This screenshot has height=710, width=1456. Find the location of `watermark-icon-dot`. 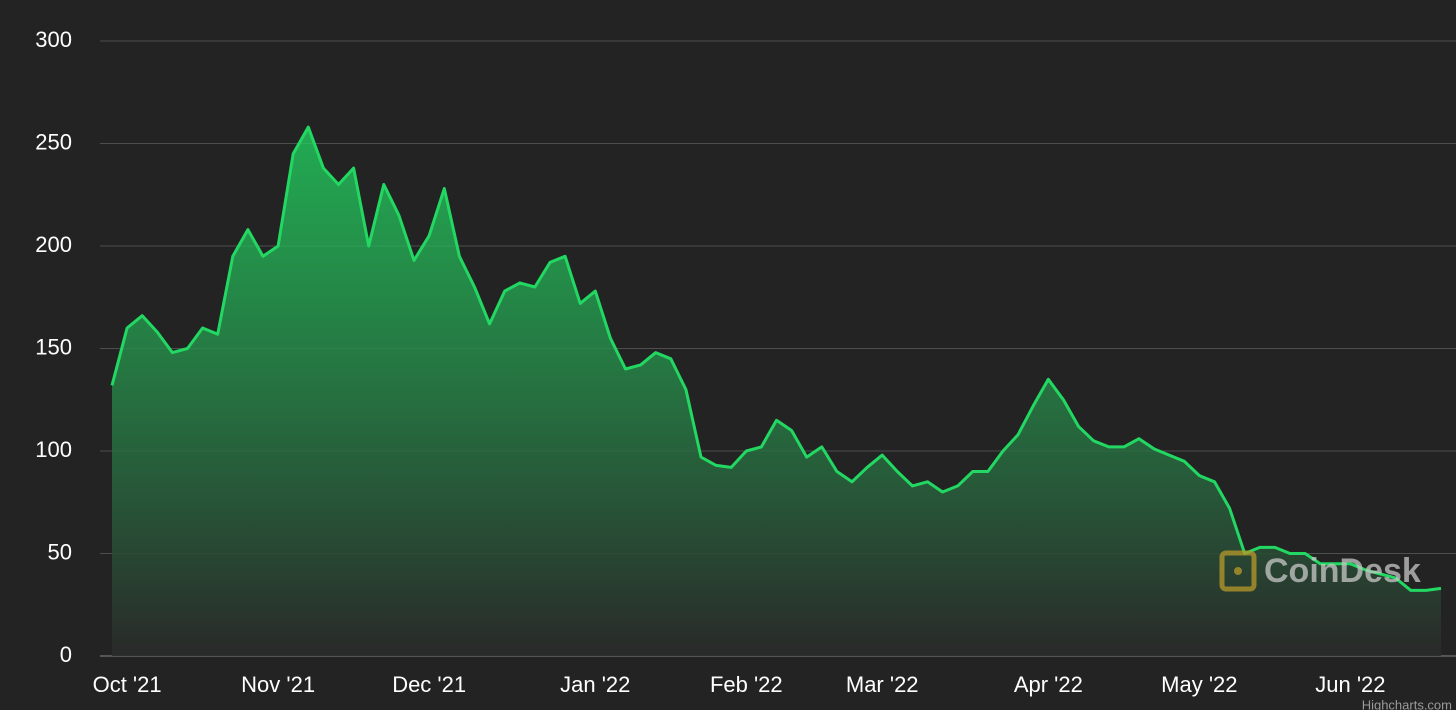

watermark-icon-dot is located at coordinates (1238, 571).